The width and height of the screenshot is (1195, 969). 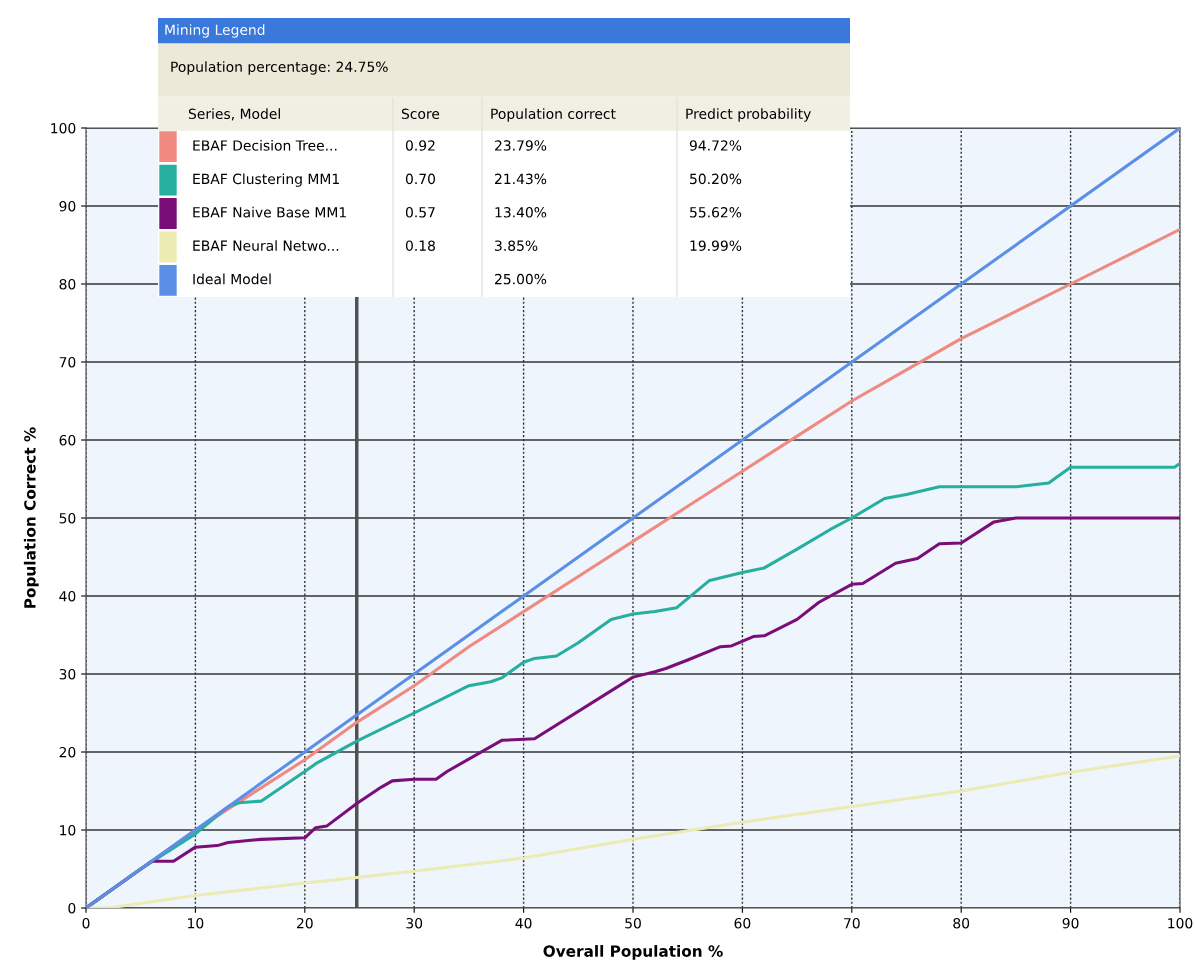 I want to click on x-tick-label: 20, so click(x=304, y=923).